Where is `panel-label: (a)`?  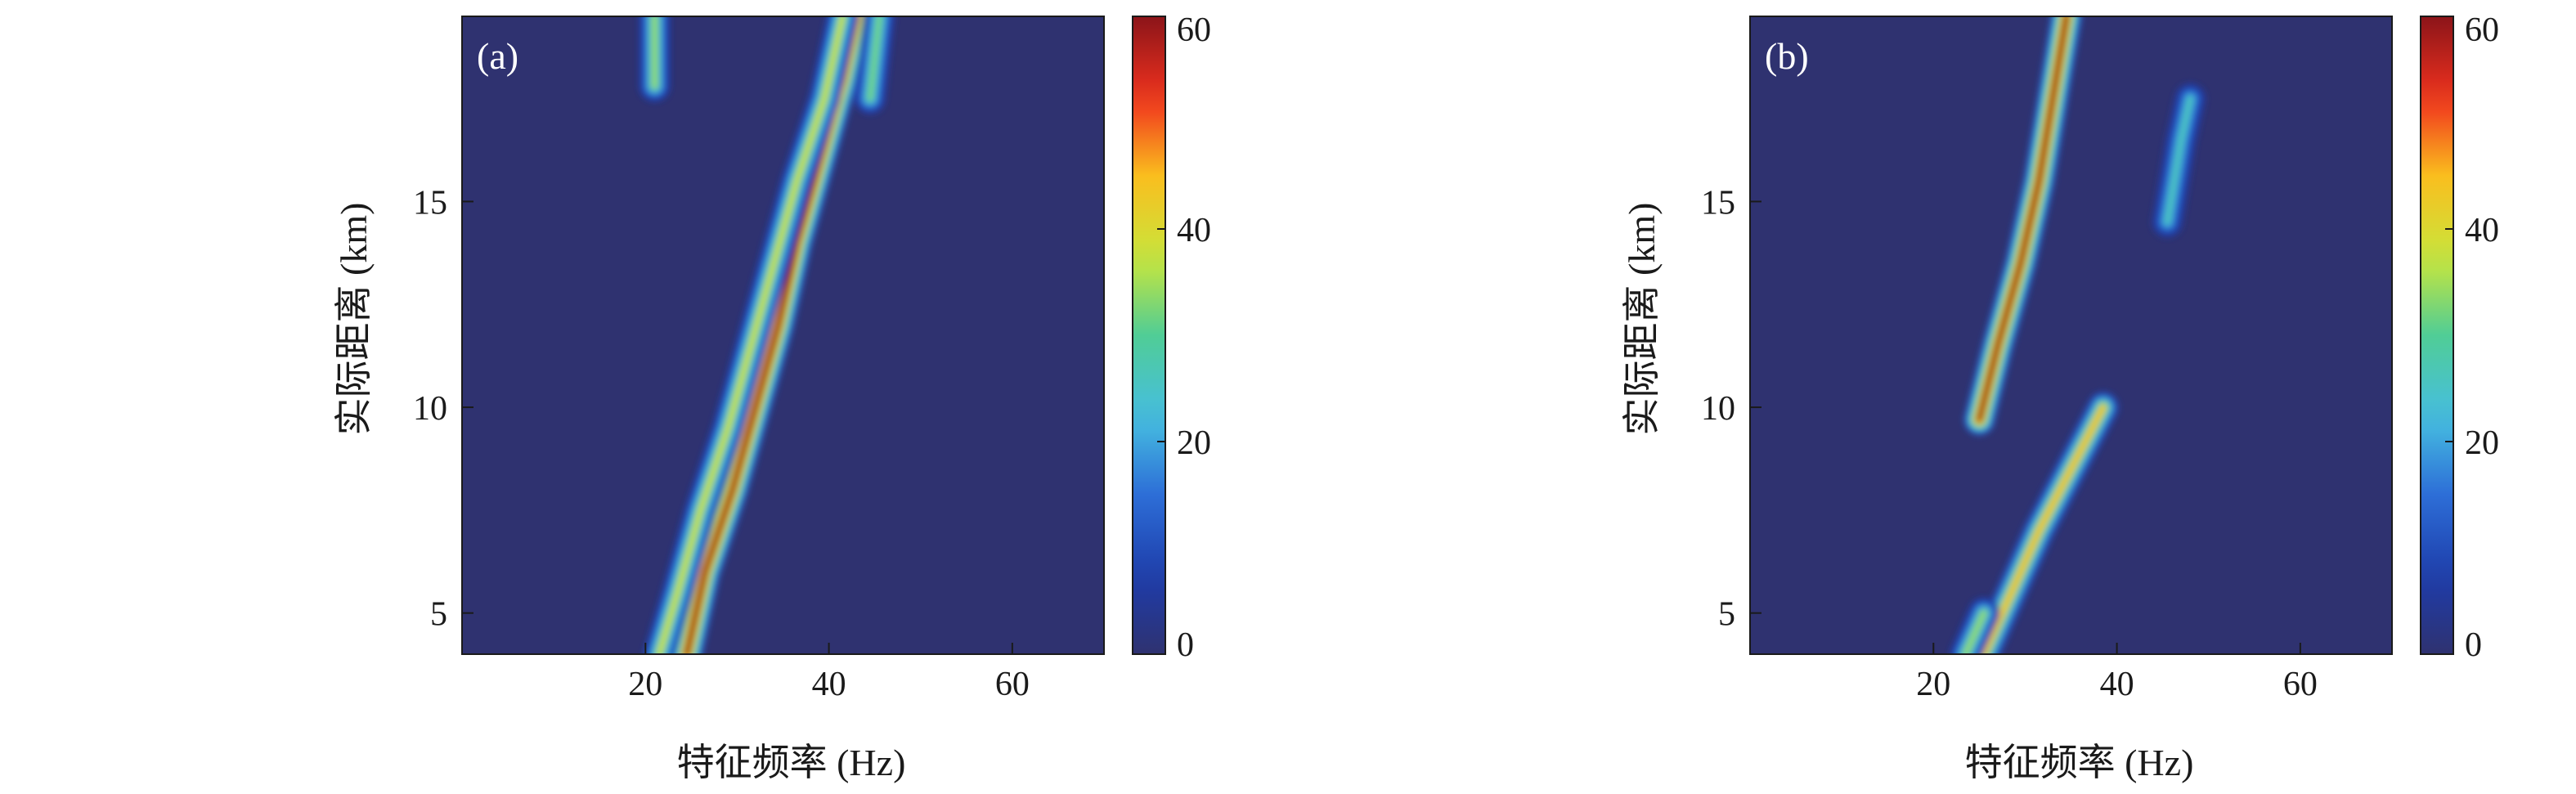
panel-label: (a) is located at coordinates (497, 56).